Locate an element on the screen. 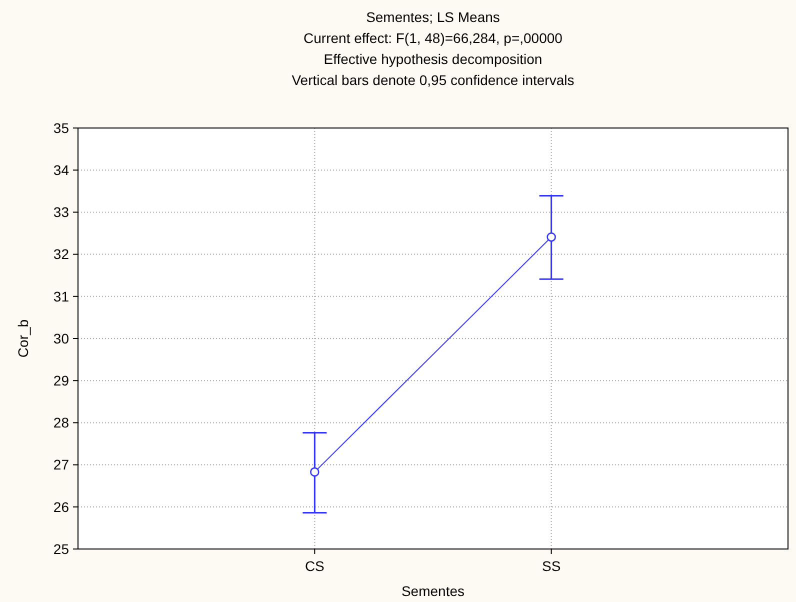 The height and width of the screenshot is (602, 796). x-tick-label: SS is located at coordinates (551, 566).